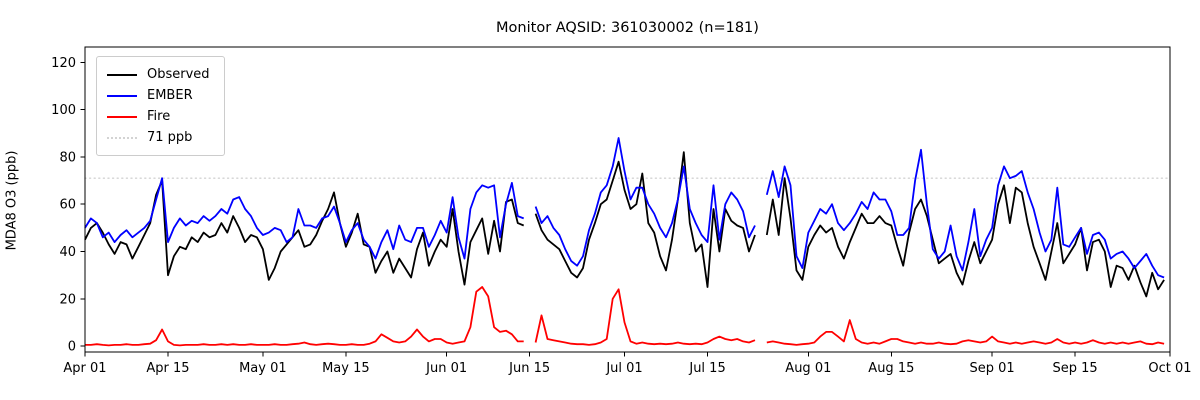  What do you see at coordinates (67, 299) in the screenshot?
I see `y-tick-label: 20` at bounding box center [67, 299].